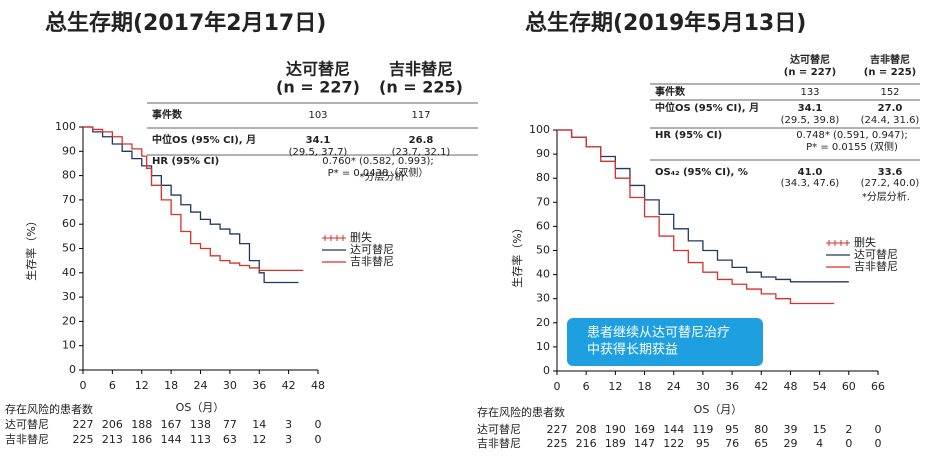 The width and height of the screenshot is (939, 463). I want to click on x-tick-label: 42, so click(761, 386).